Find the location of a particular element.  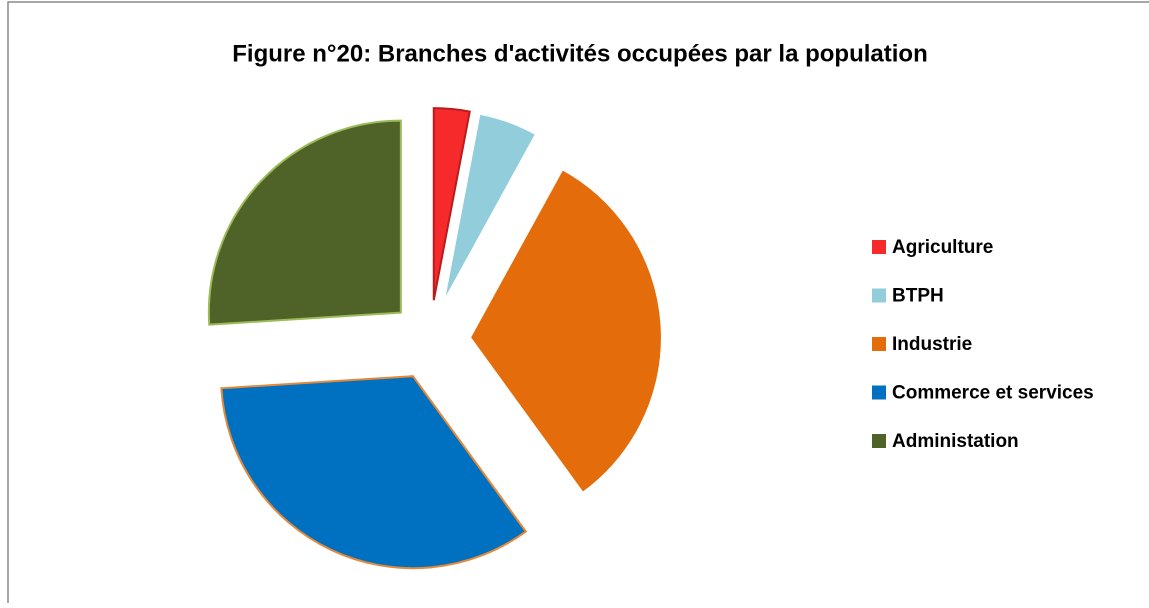

legend-label: BTPH is located at coordinates (918, 296).